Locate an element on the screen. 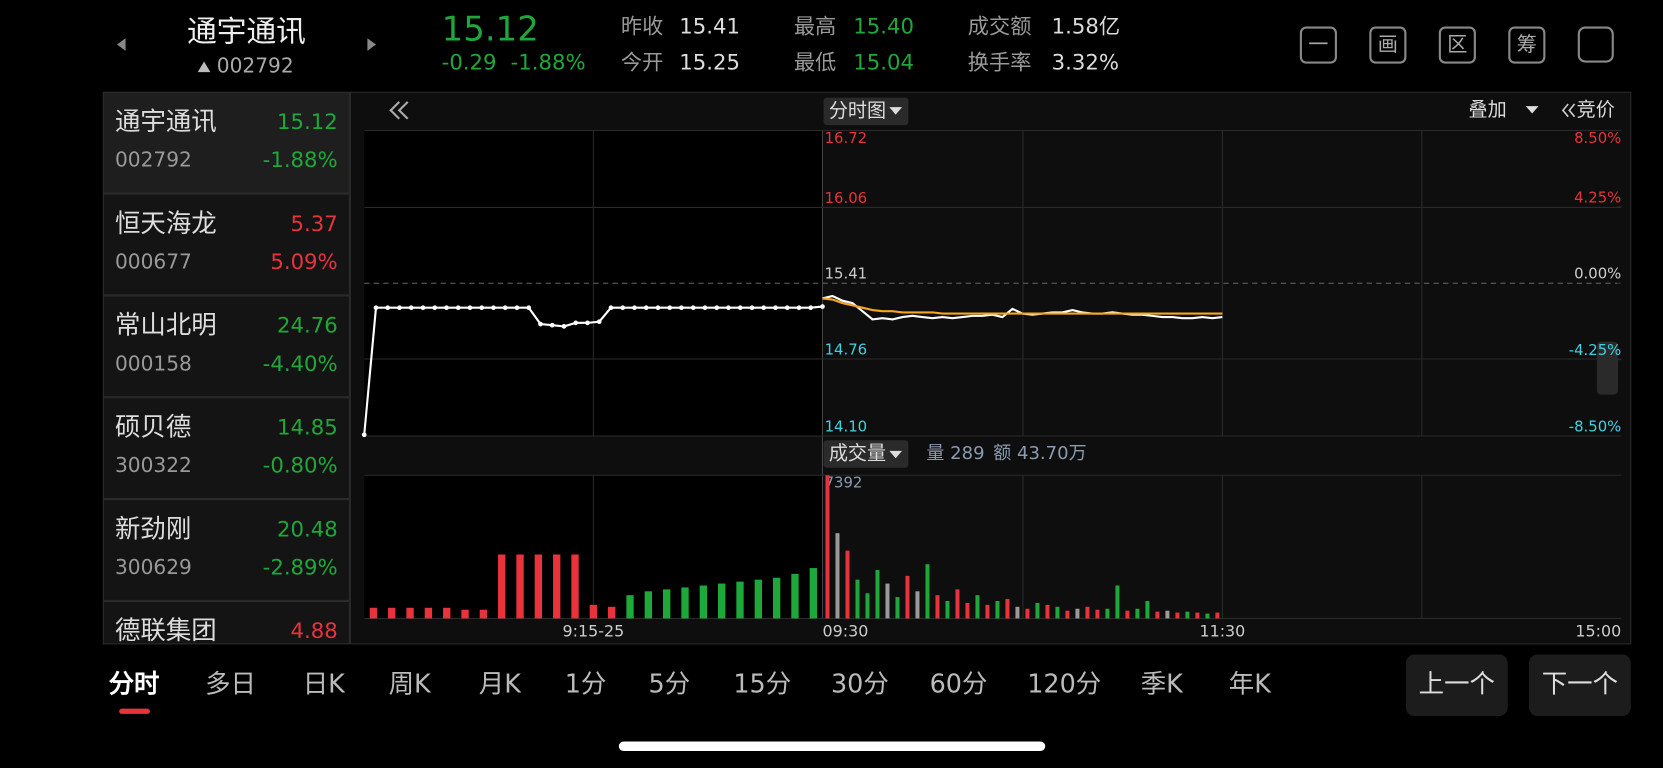 Image resolution: width=1663 pixels, height=768 pixels. watch-code: 300629 is located at coordinates (153, 567).